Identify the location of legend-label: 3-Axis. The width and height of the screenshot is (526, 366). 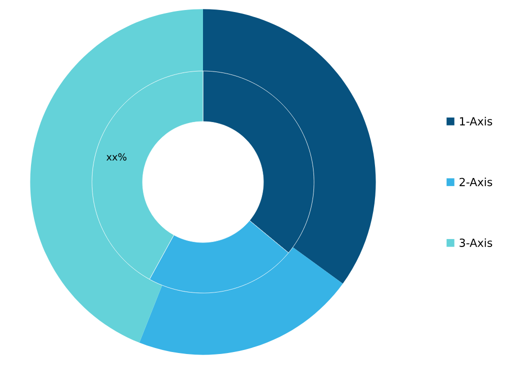
(476, 242).